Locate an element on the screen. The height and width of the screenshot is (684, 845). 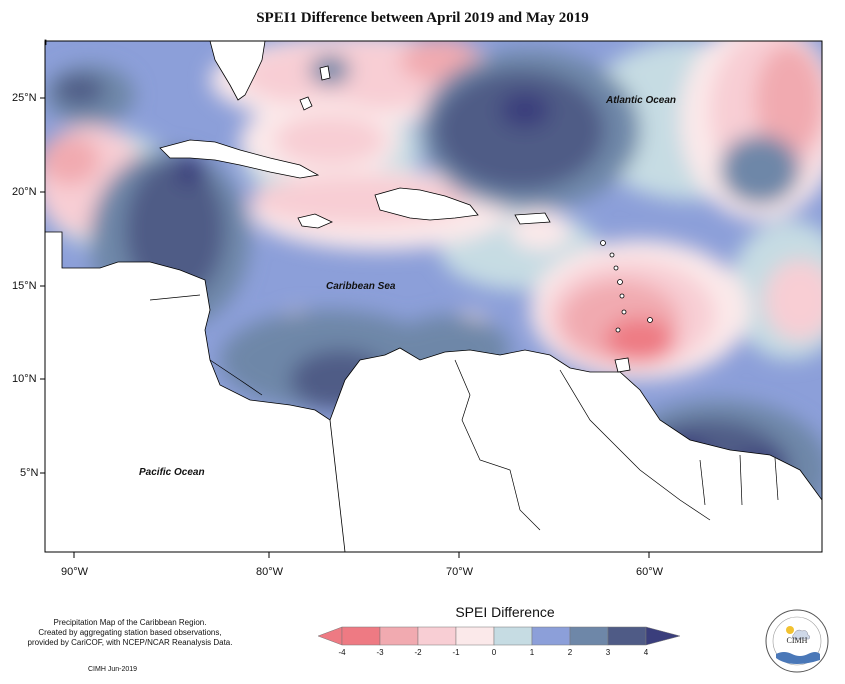
lon-label-70w: 70°W is located at coordinates (460, 572).